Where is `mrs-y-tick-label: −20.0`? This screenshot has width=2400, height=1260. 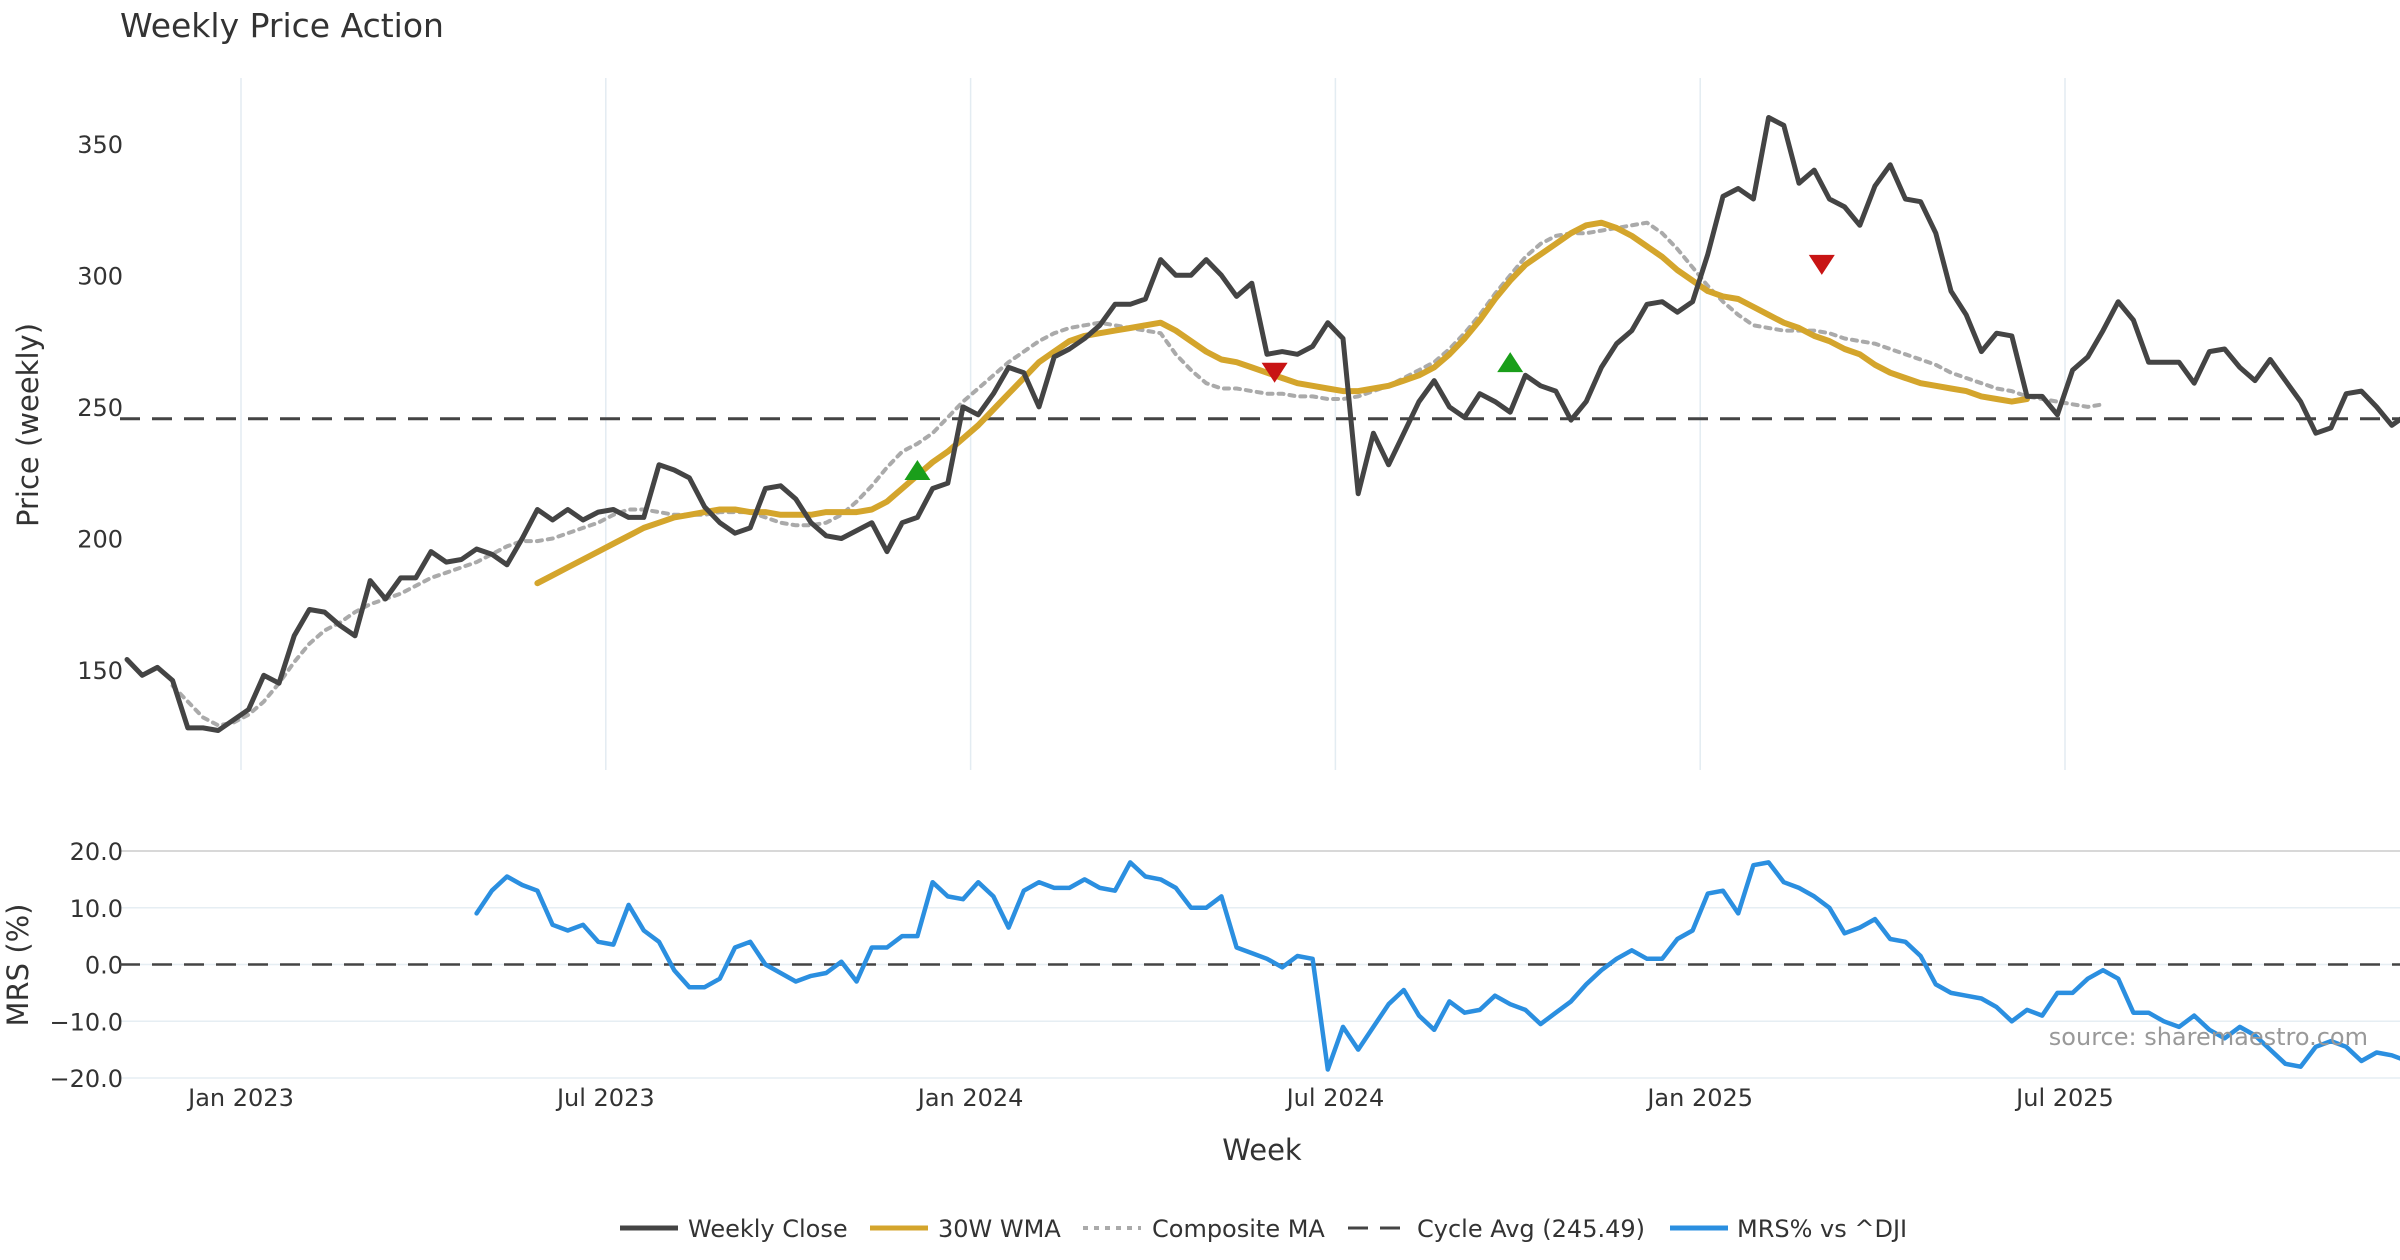
mrs-y-tick-label: −20.0 is located at coordinates (86, 1079).